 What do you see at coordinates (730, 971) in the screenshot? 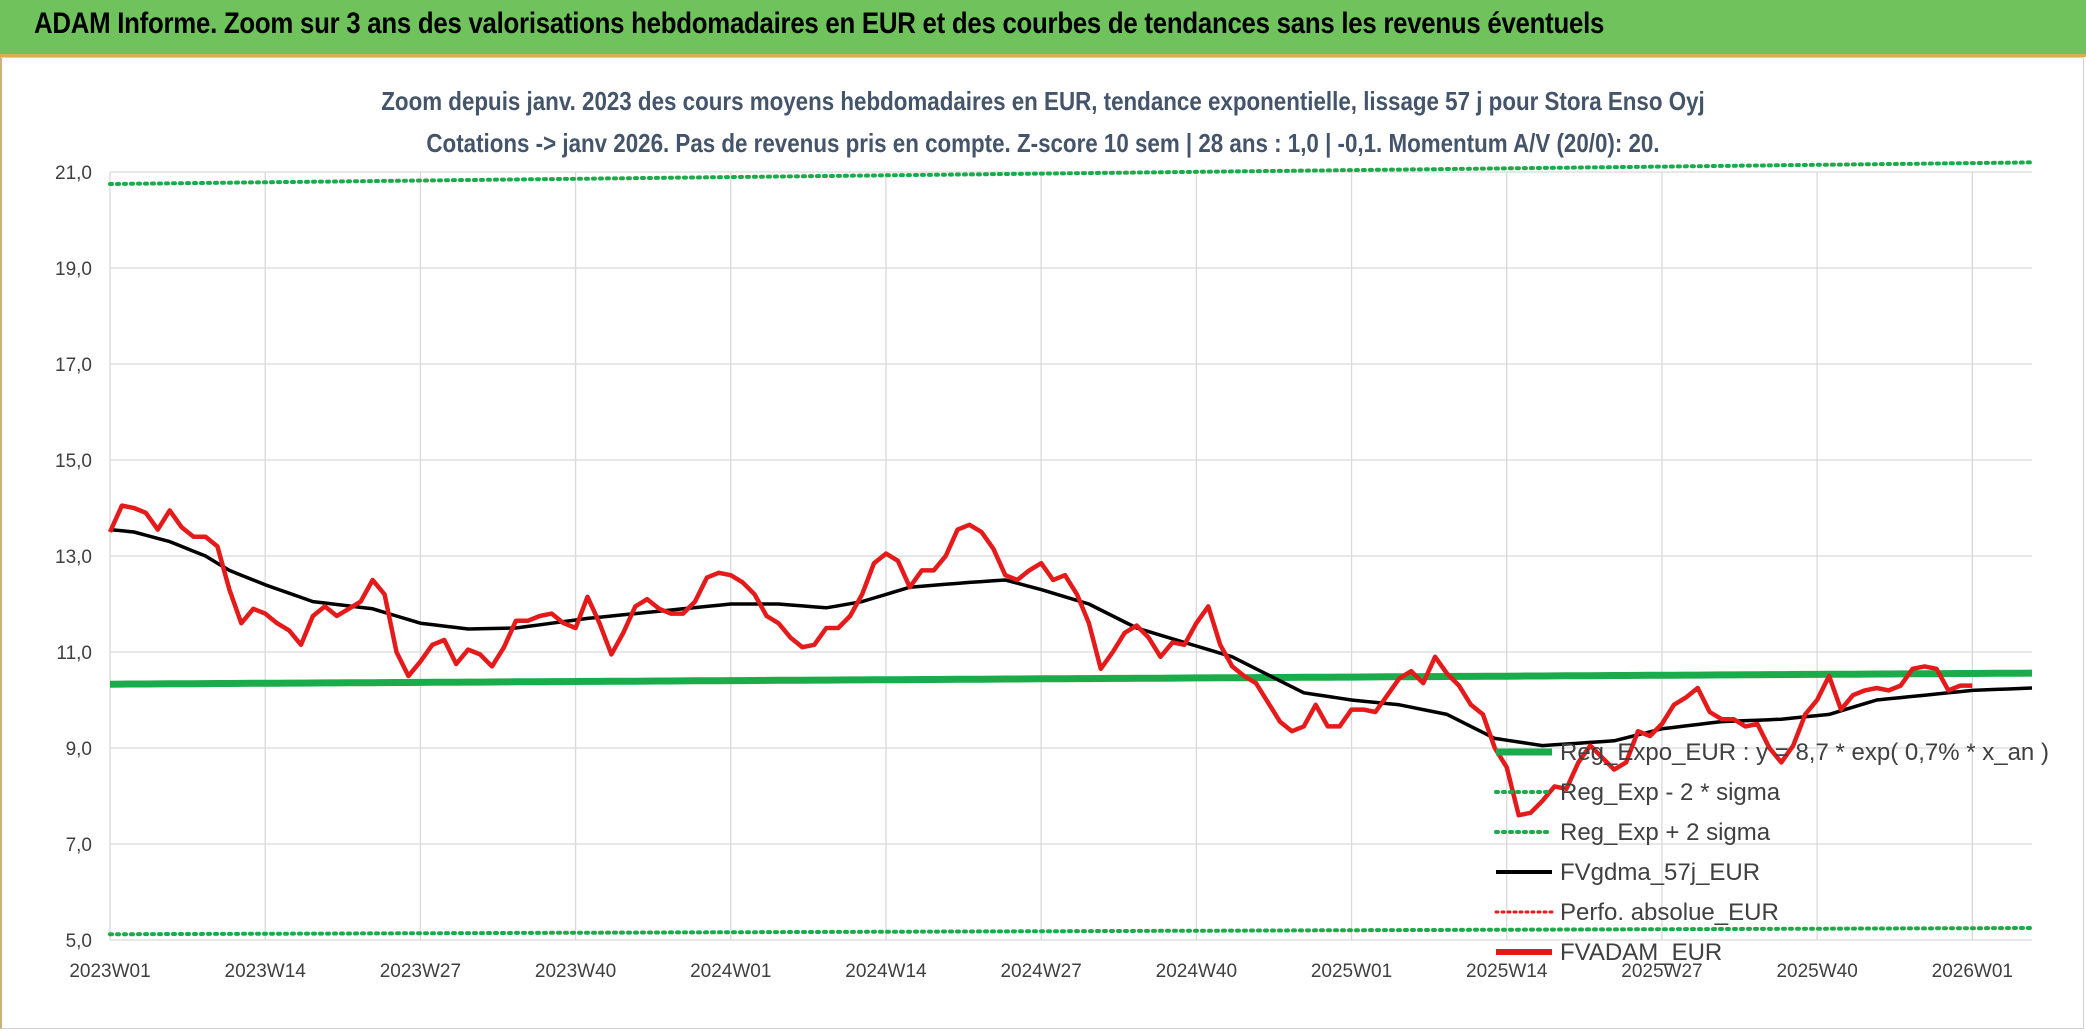
I see `x-tick-label: 2024W01` at bounding box center [730, 971].